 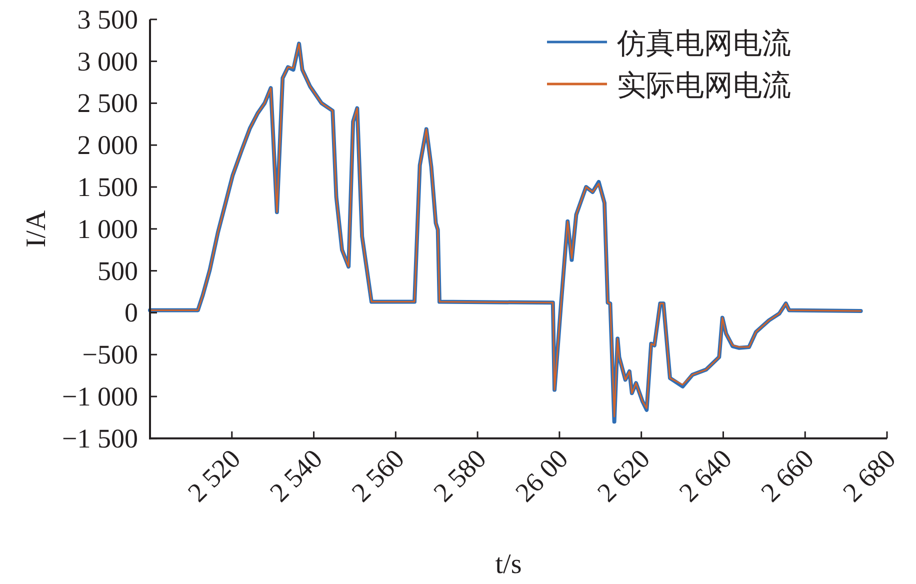 What do you see at coordinates (107, 187) in the screenshot?
I see `y-tick-label: 1 500` at bounding box center [107, 187].